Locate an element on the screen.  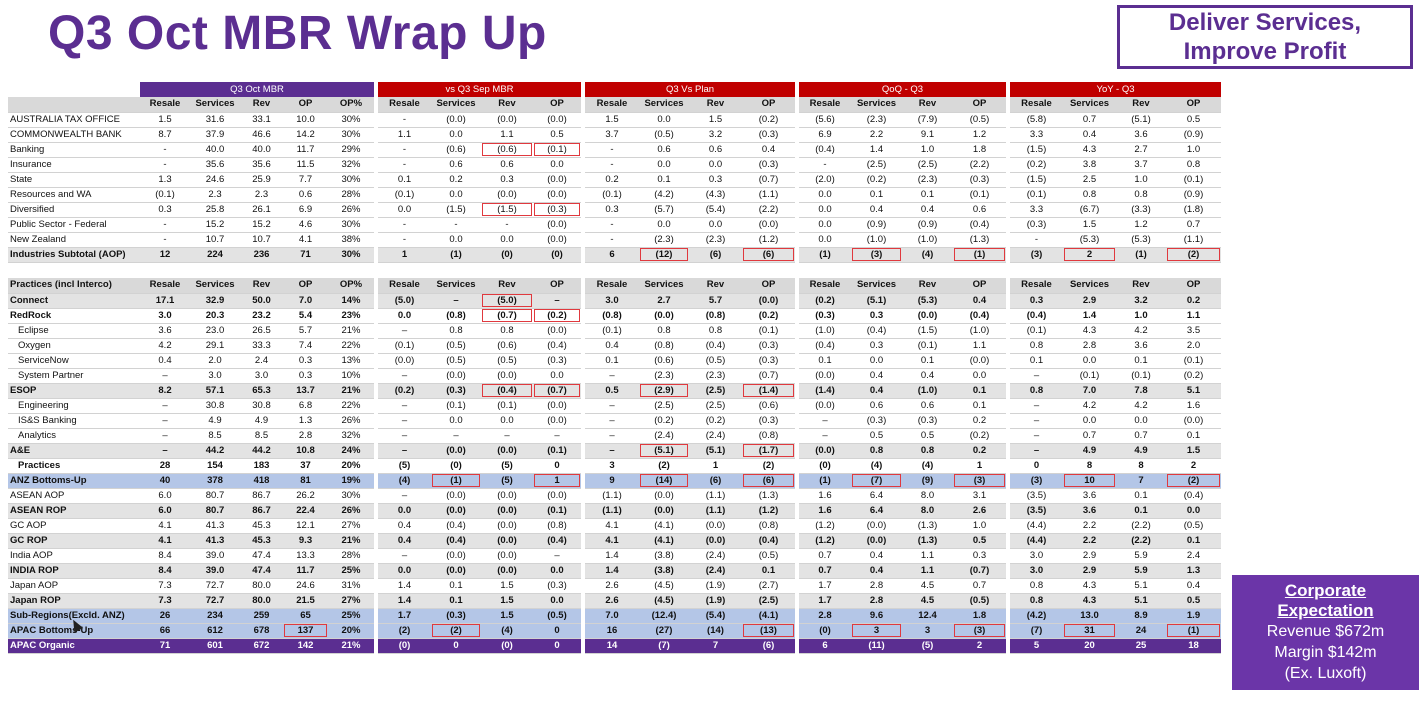
table-cell: (3.3) is located at coordinates (1141, 210).